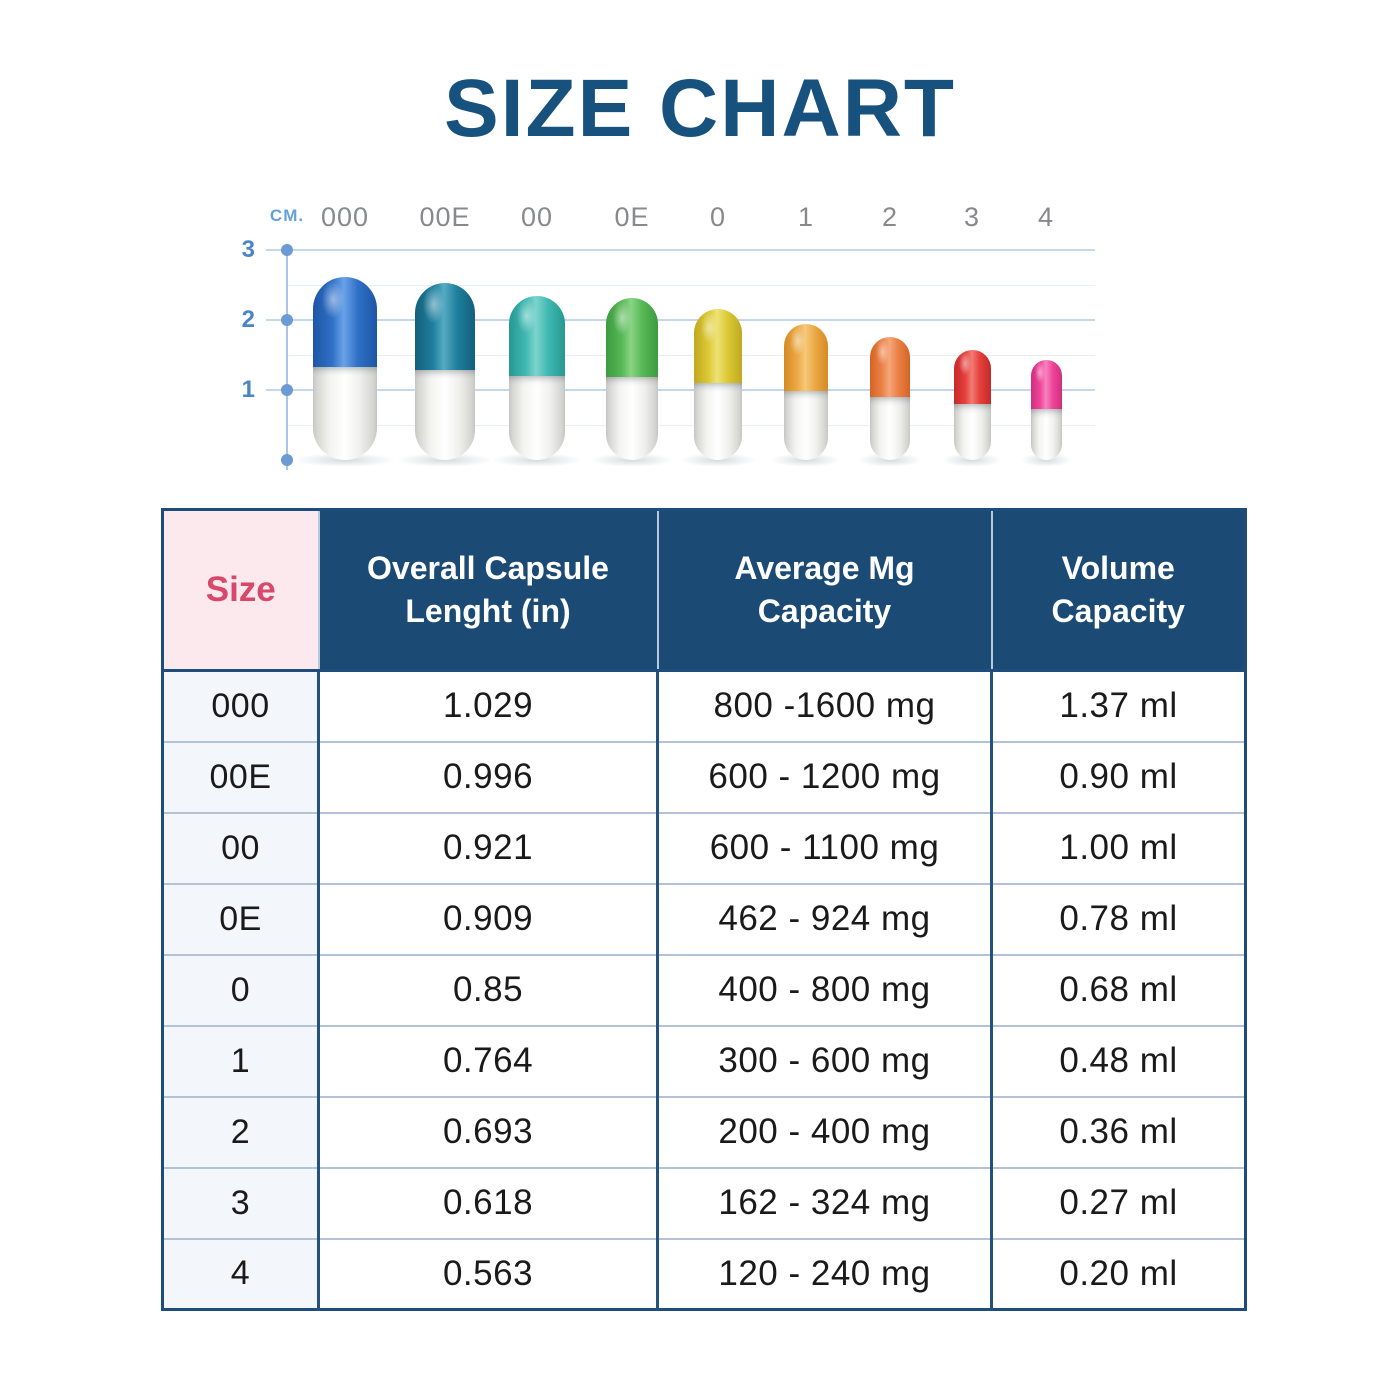  I want to click on length-cell: 0.563, so click(487, 1273).